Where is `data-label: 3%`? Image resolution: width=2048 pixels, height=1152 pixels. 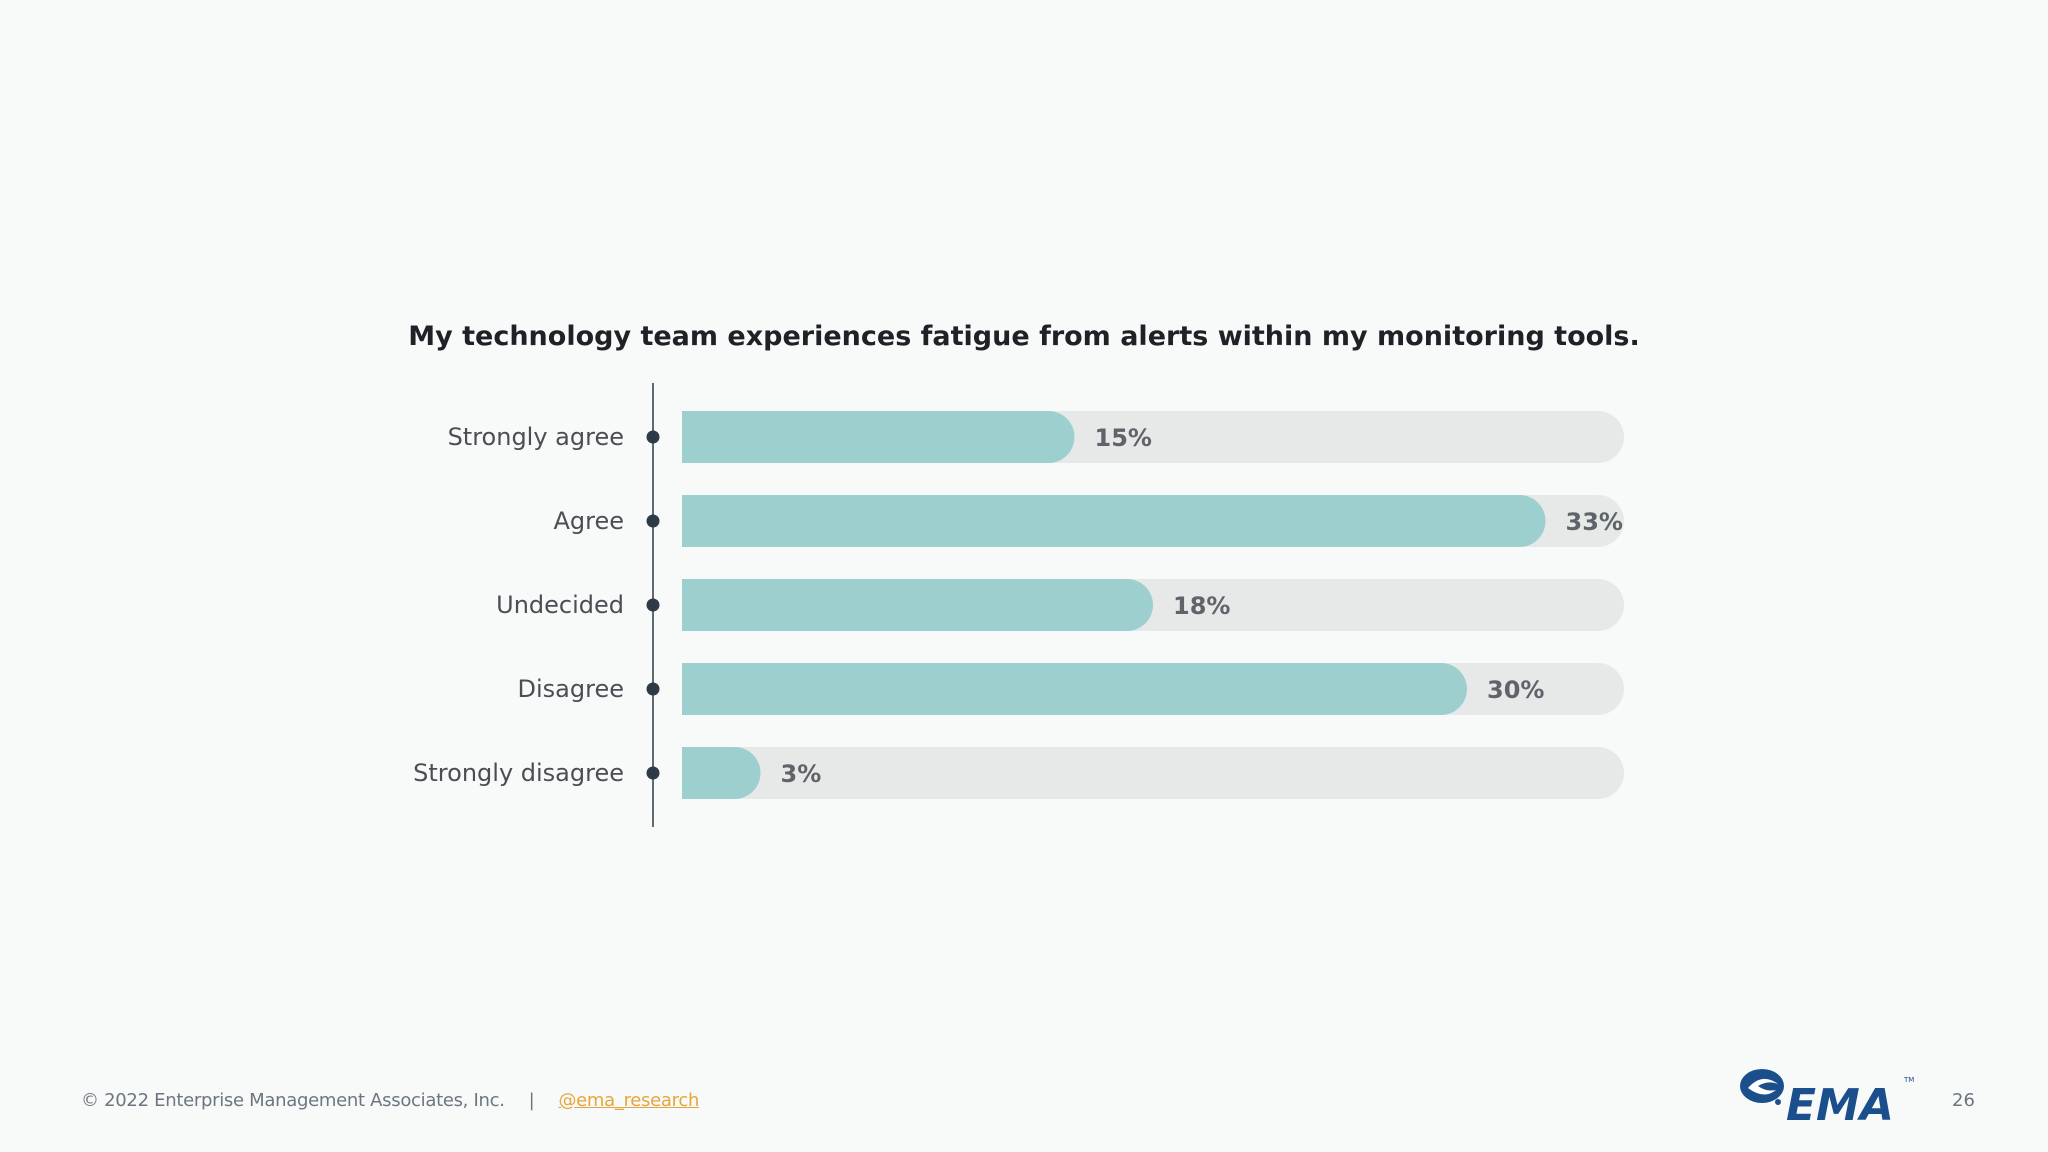 data-label: 3% is located at coordinates (801, 774).